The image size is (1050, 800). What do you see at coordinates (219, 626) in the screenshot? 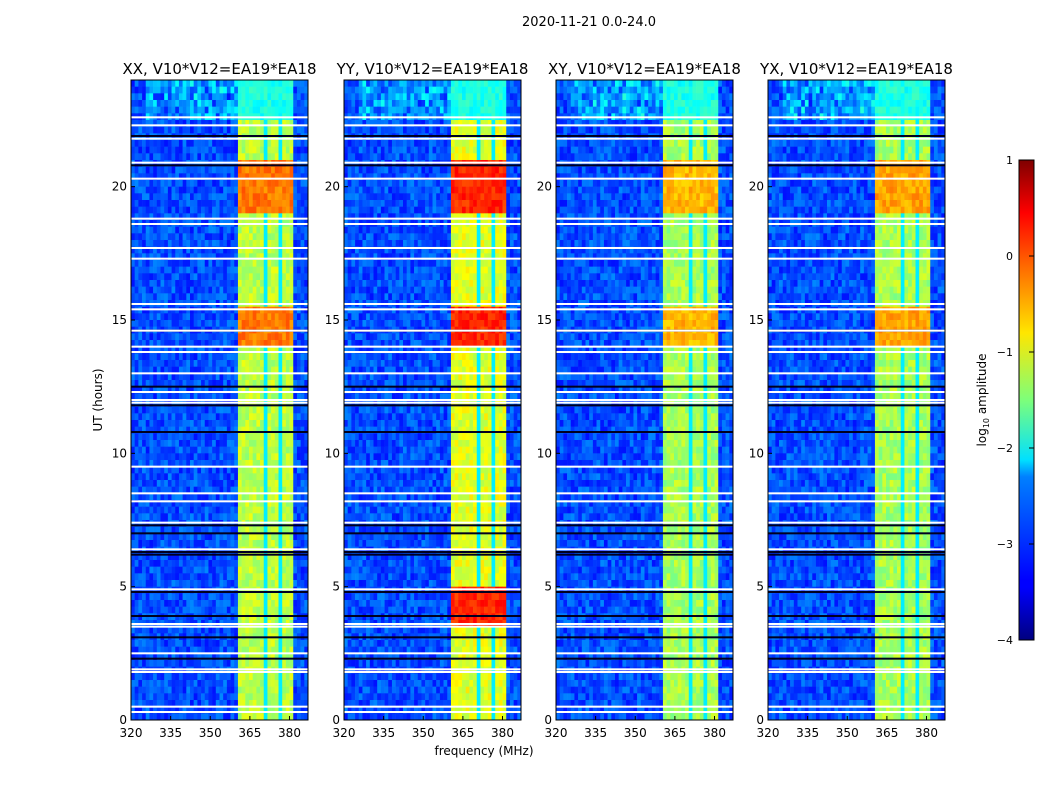
I see `flagged-row` at bounding box center [219, 626].